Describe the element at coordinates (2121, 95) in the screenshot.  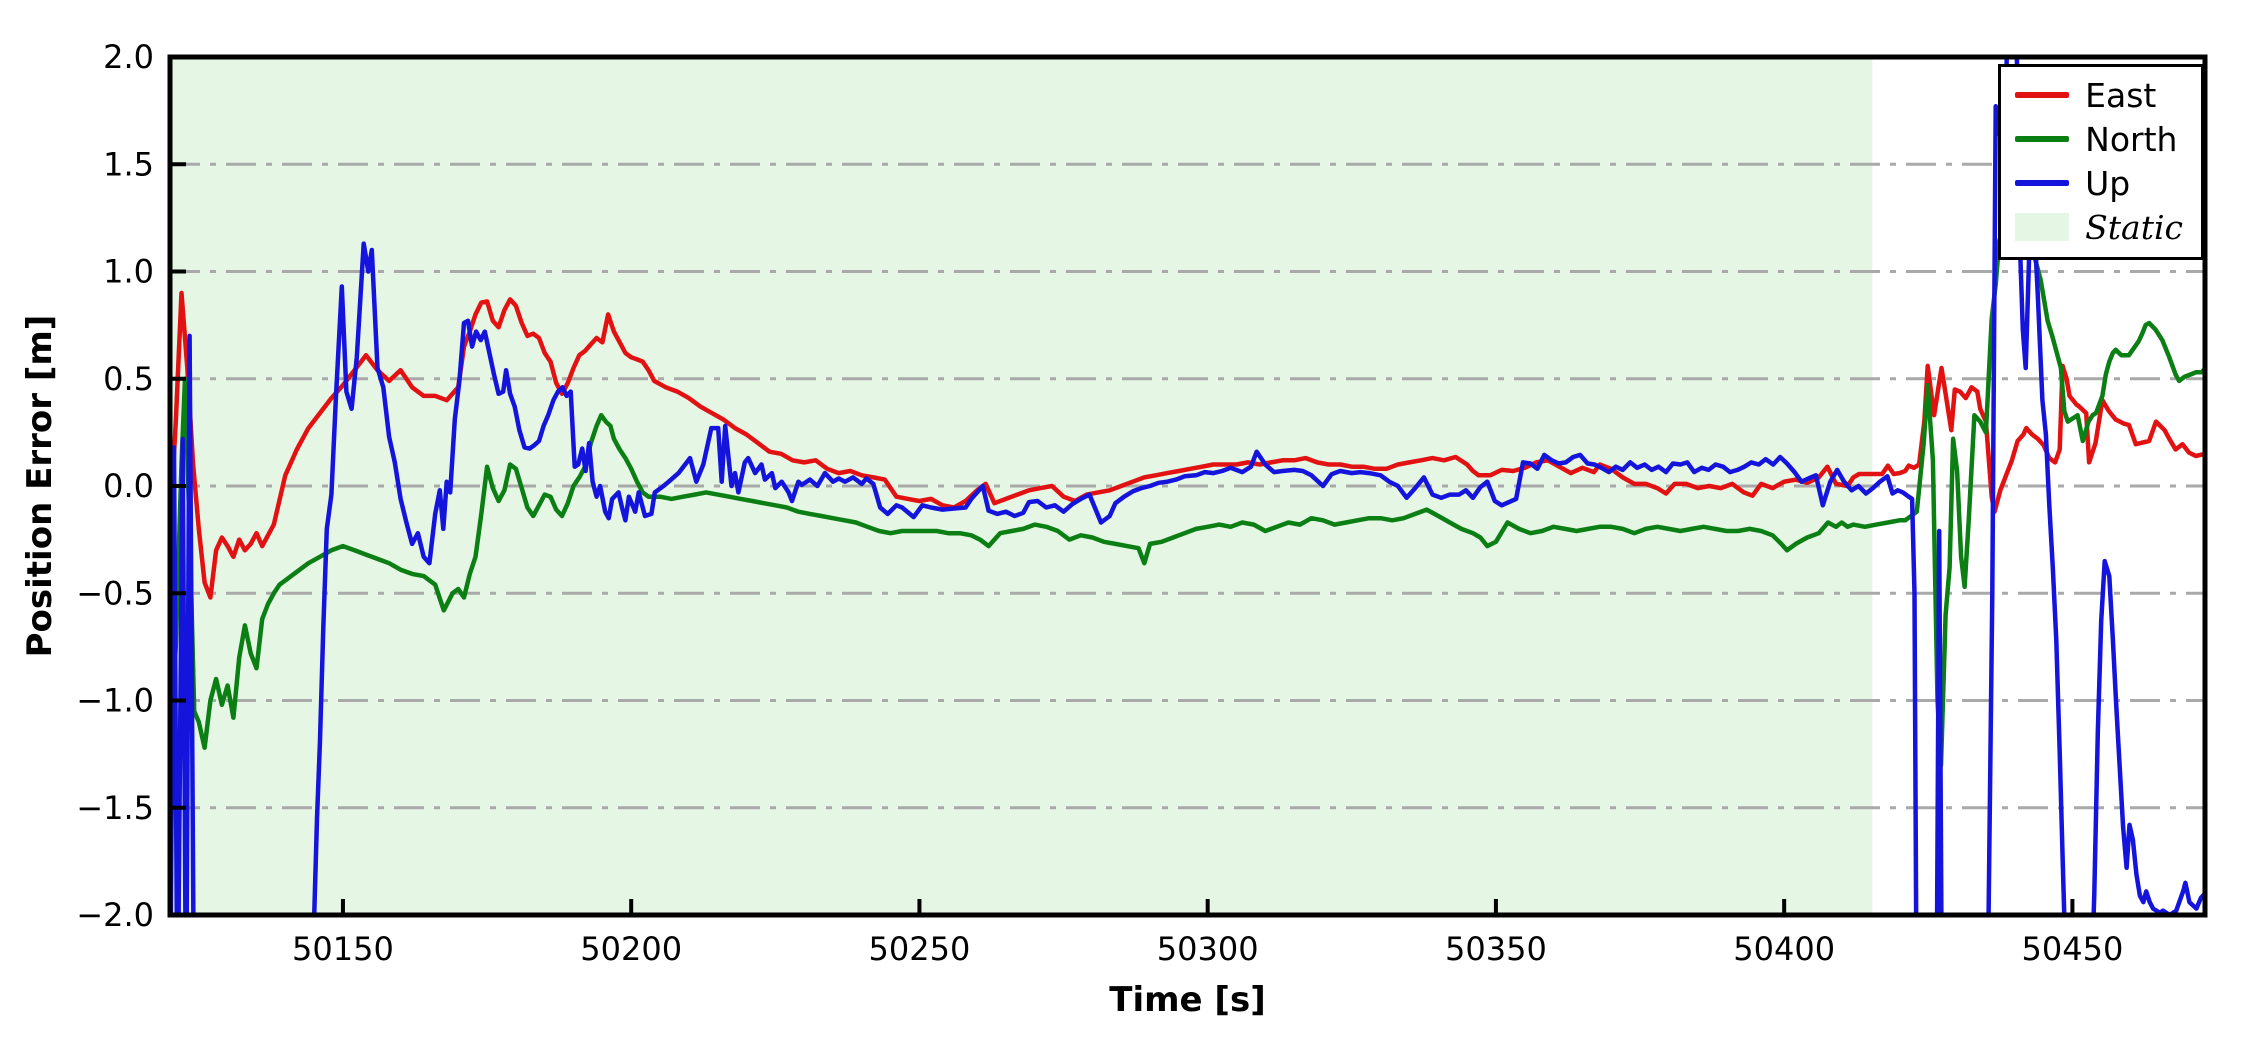
I see `legend-label-east: East` at that location.